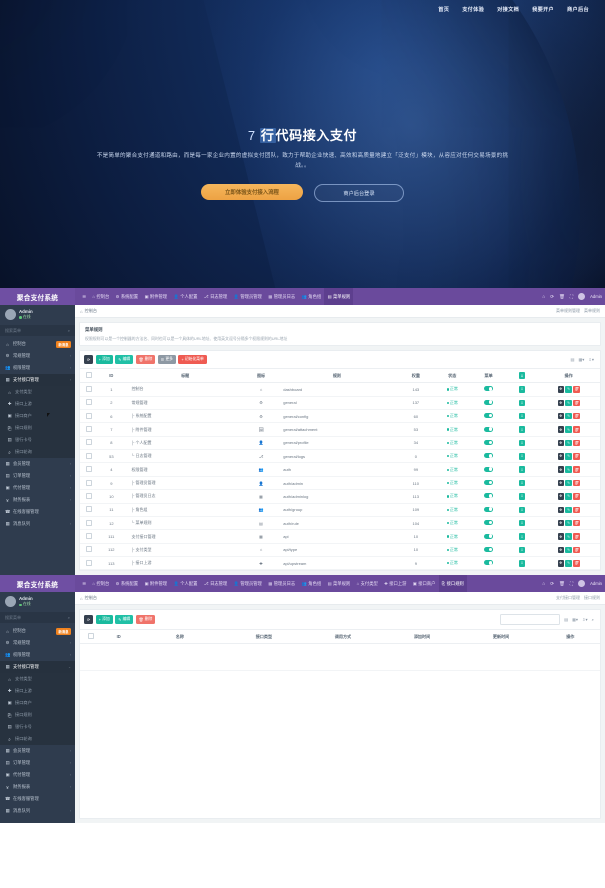  What do you see at coordinates (340, 483) in the screenshot?
I see `table-row: 9 ├ 管理员管理 👤 auth/admin 110 正常 ⇩ ✥ ✎ 🗑` at bounding box center [340, 483].